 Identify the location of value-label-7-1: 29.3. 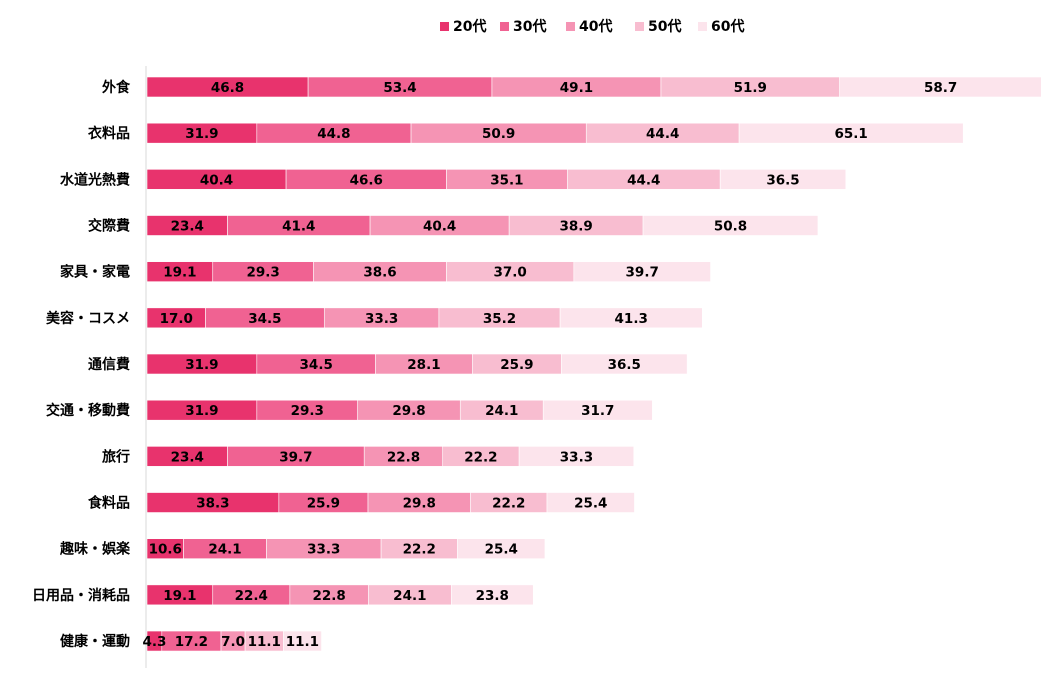
(307, 411).